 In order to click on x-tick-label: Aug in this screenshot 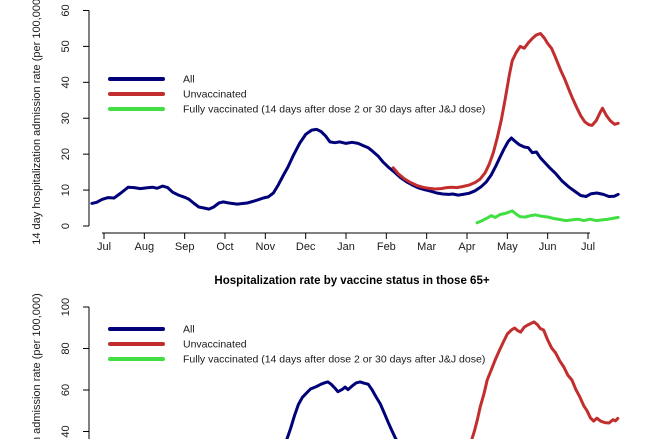, I will do `click(145, 247)`.